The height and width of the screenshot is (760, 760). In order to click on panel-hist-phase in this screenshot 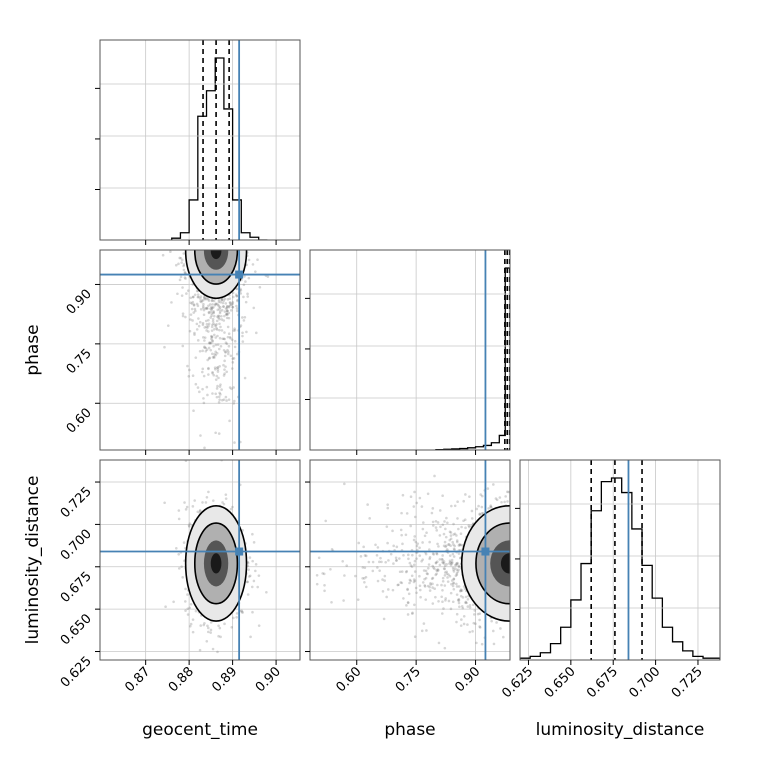, I will do `click(408, 352)`.